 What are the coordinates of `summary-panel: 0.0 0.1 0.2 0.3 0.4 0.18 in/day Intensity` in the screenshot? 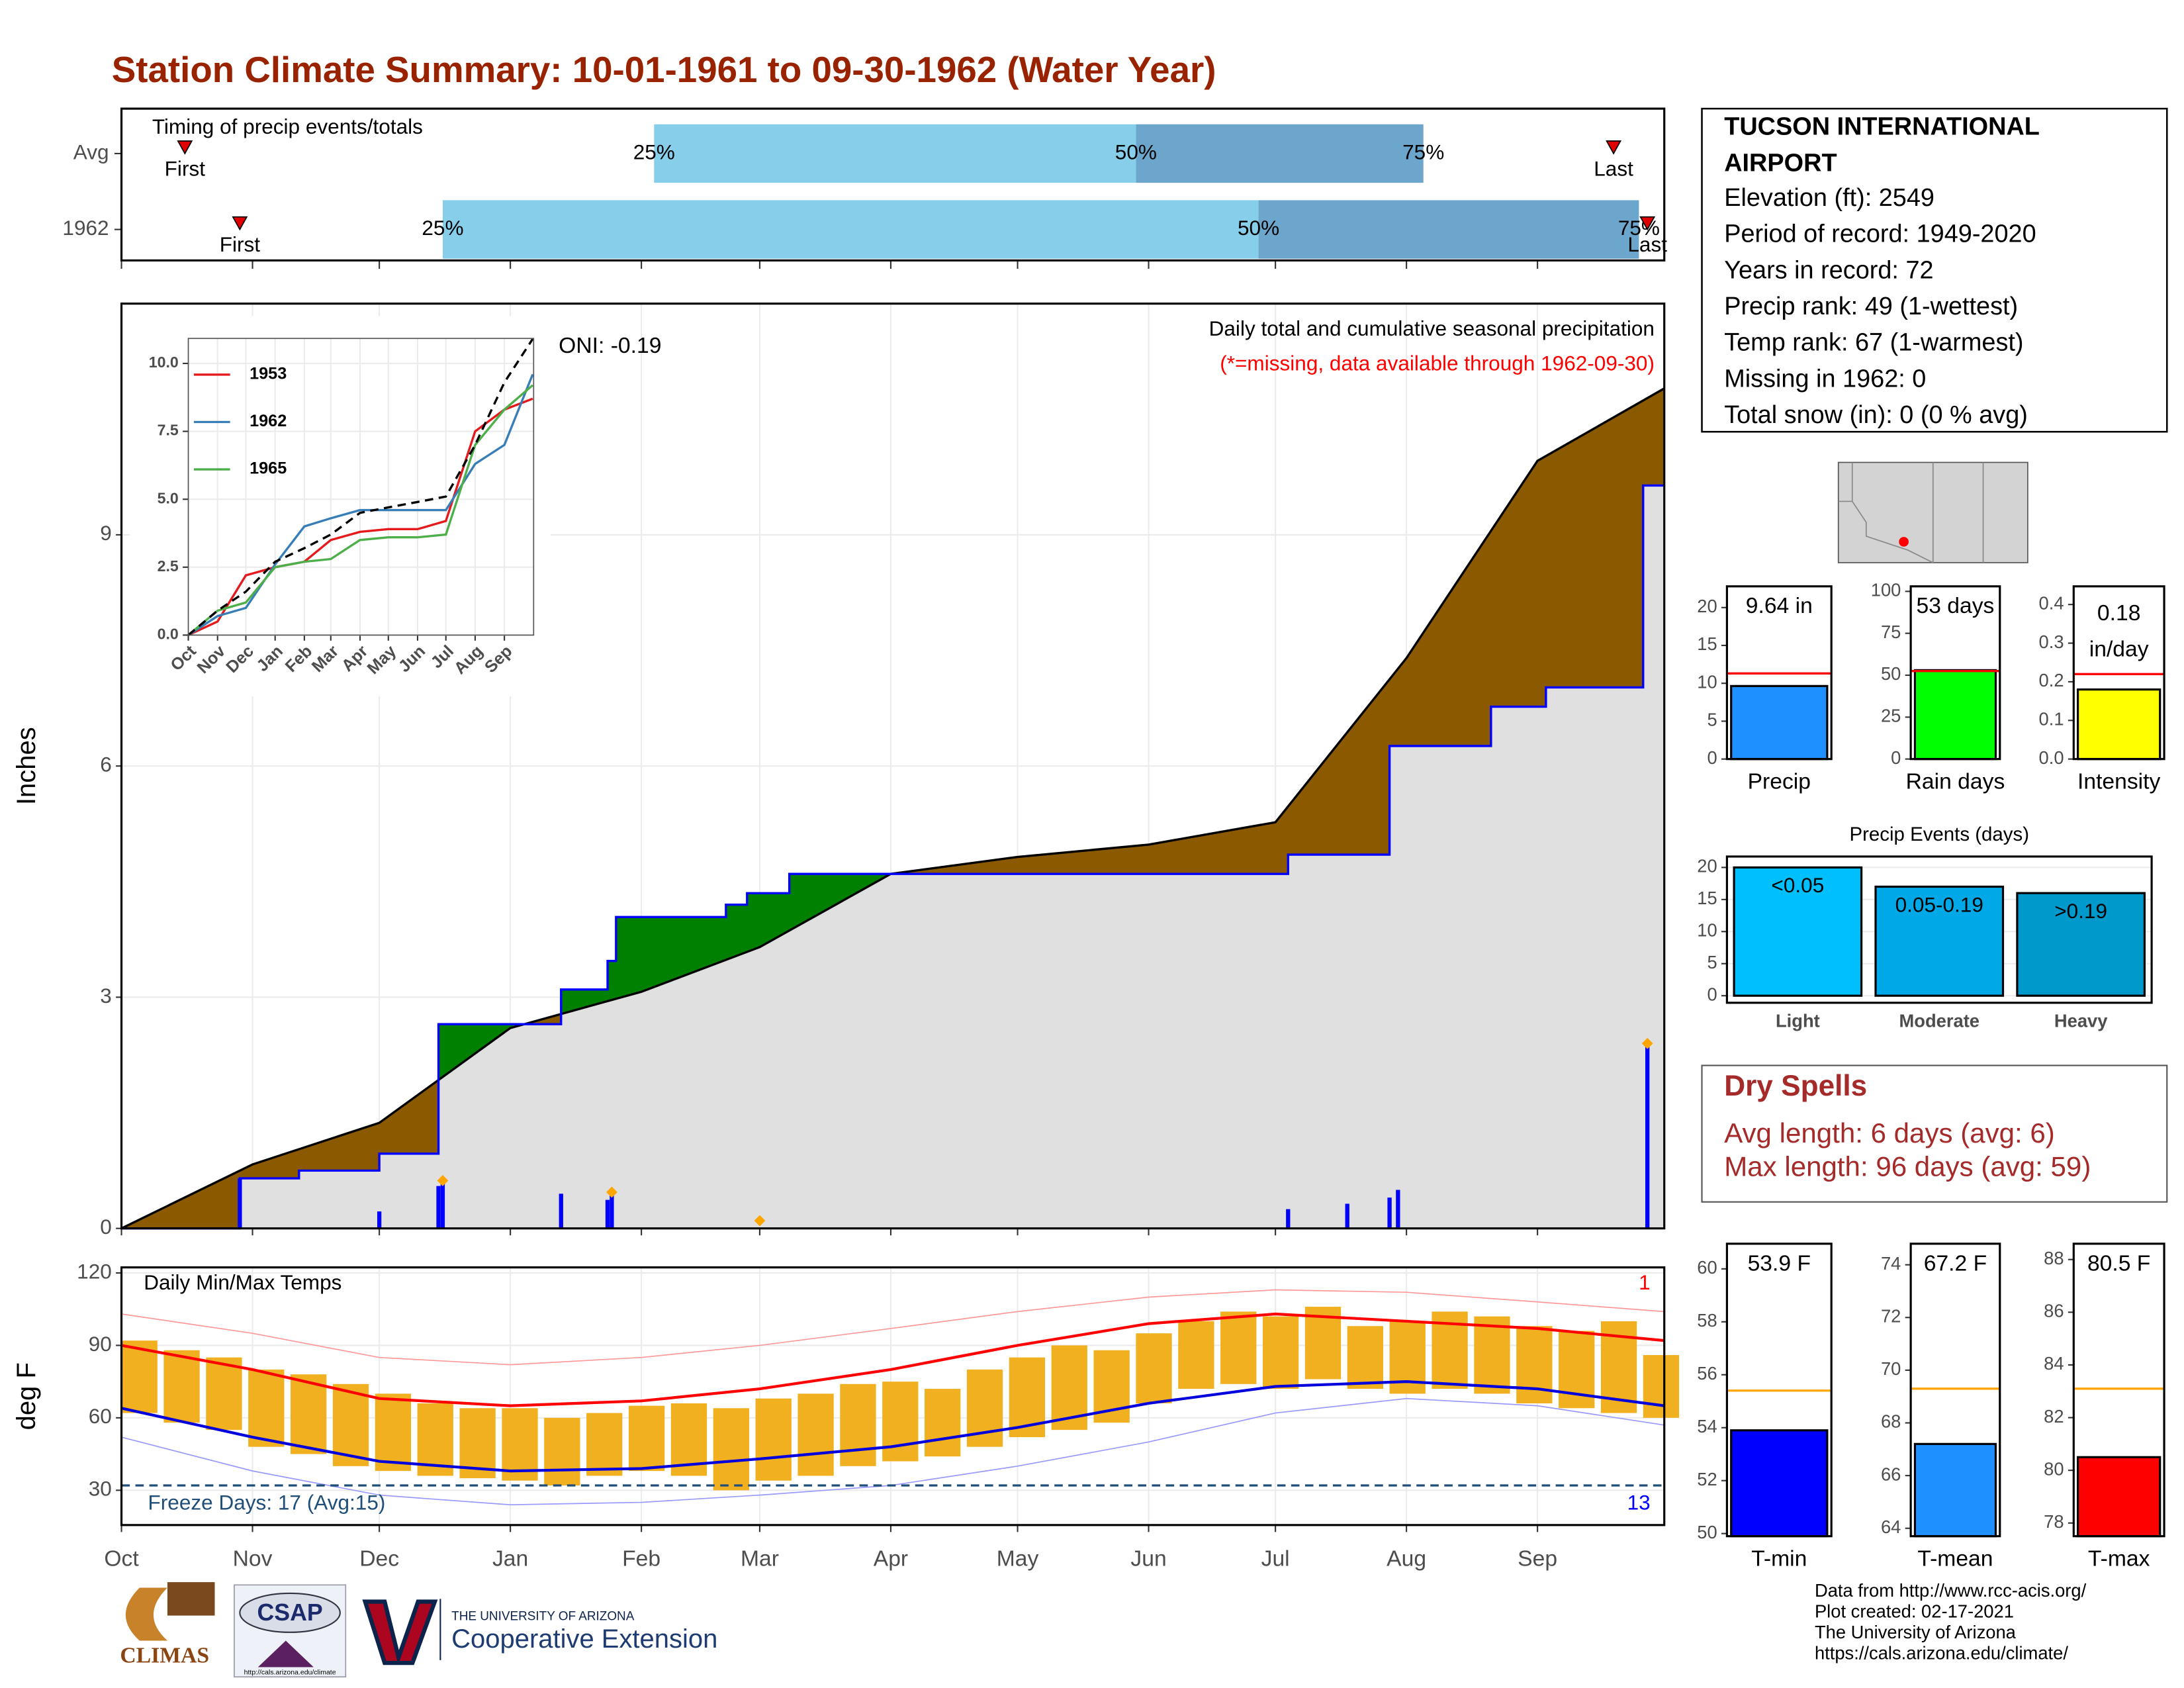 It's located at (2102, 689).